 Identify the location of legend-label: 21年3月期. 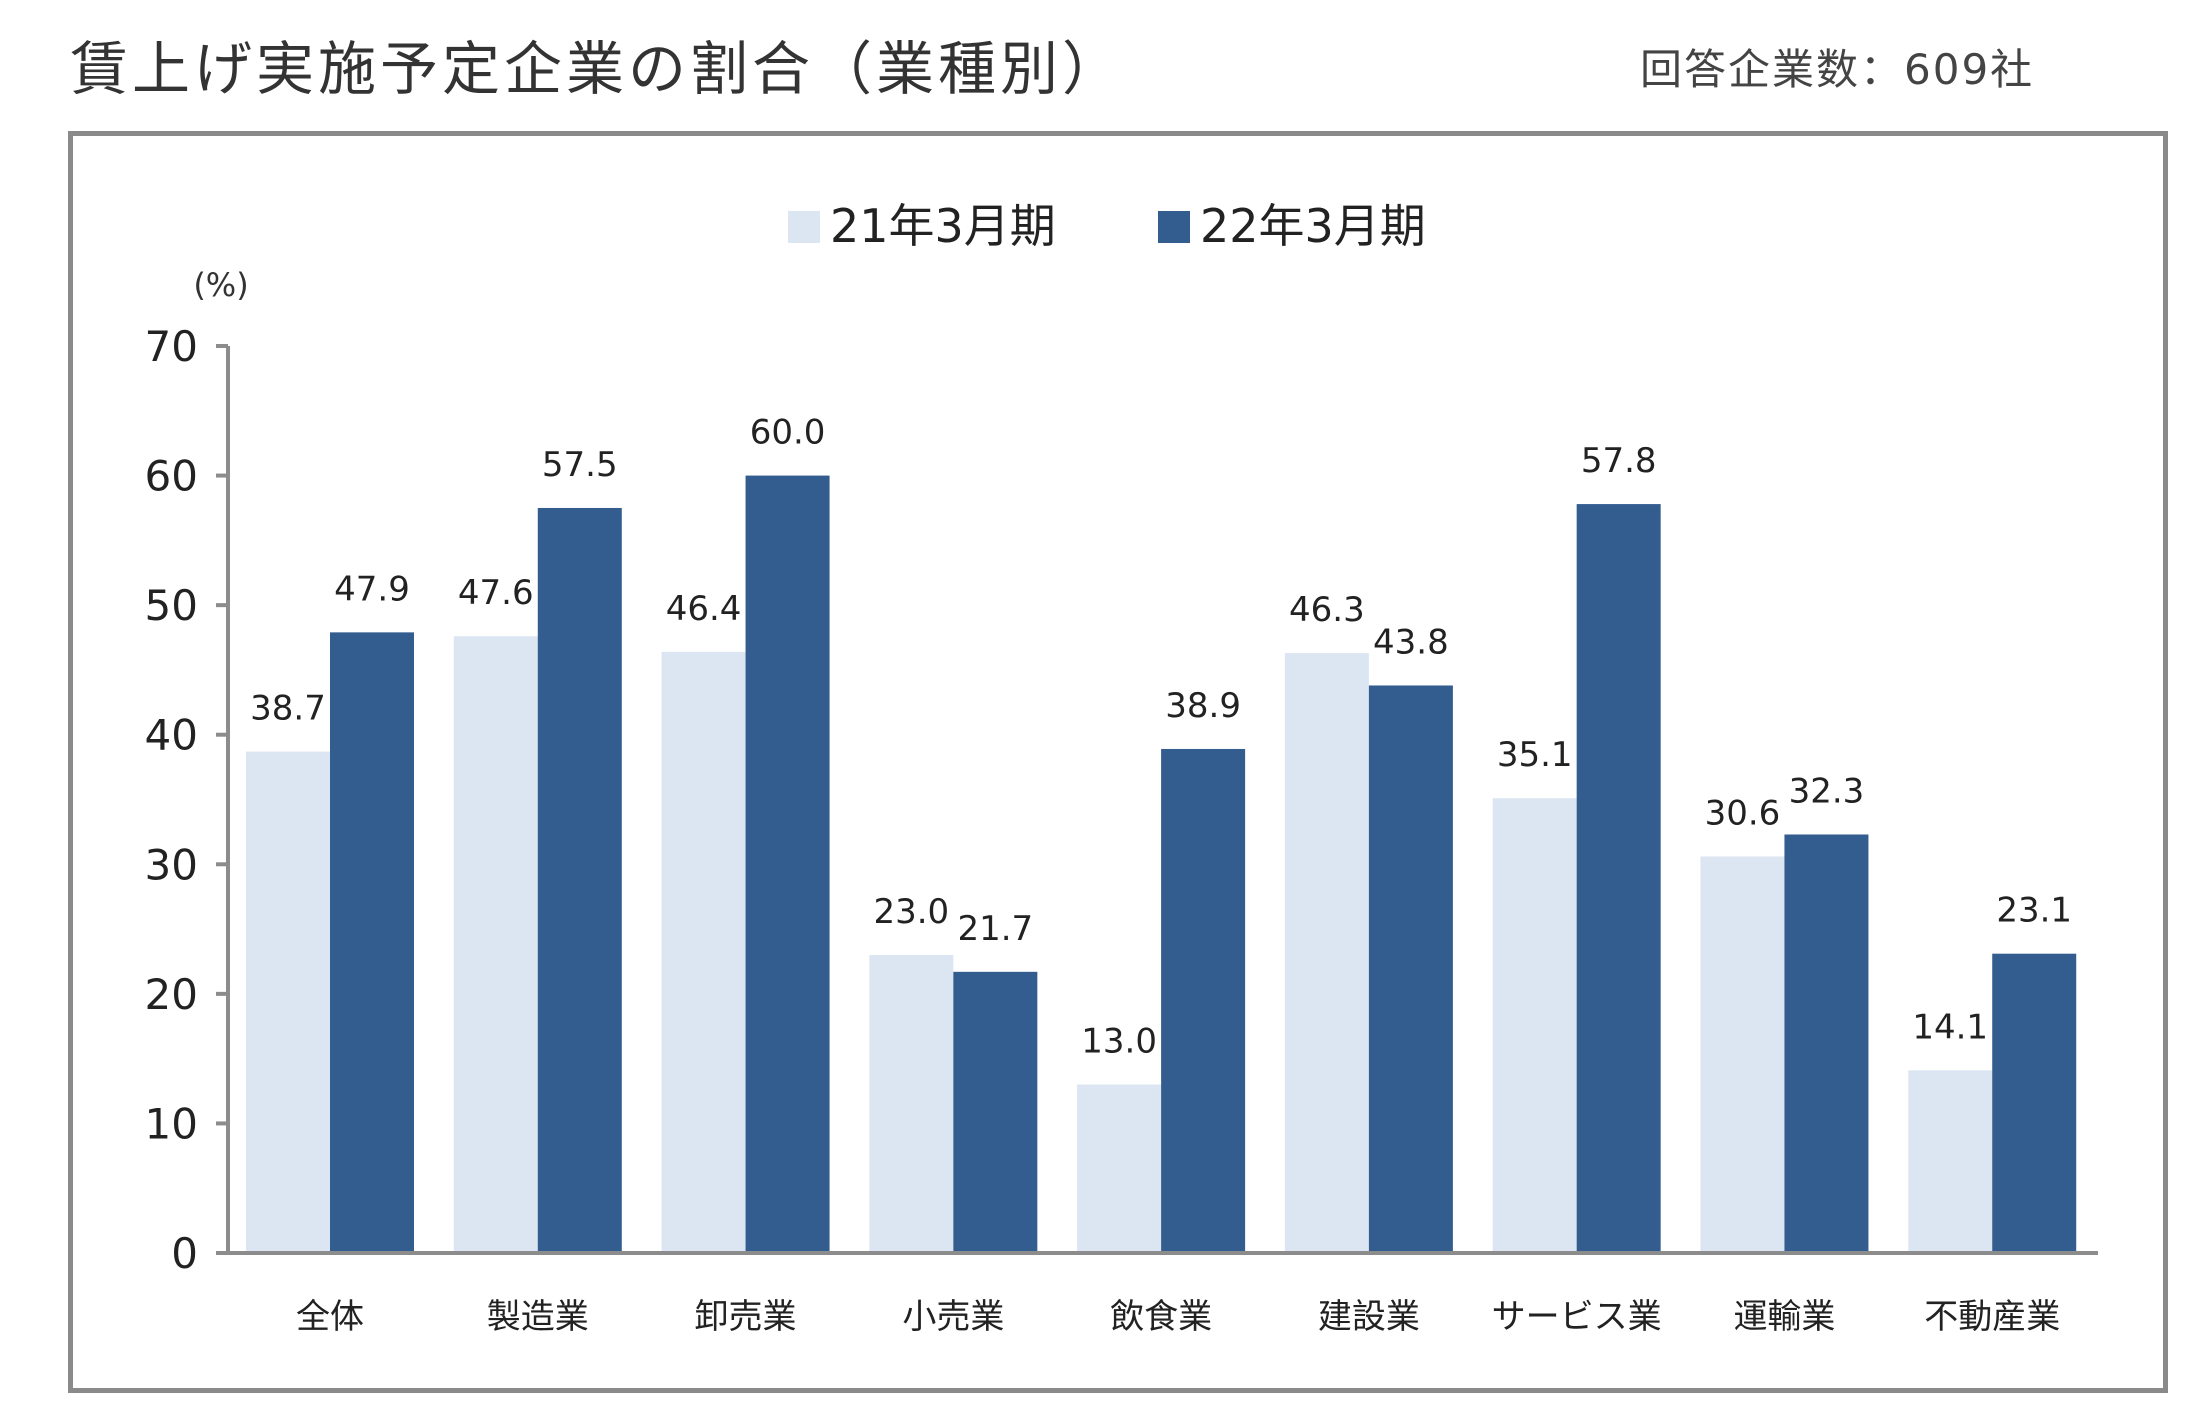
(943, 226).